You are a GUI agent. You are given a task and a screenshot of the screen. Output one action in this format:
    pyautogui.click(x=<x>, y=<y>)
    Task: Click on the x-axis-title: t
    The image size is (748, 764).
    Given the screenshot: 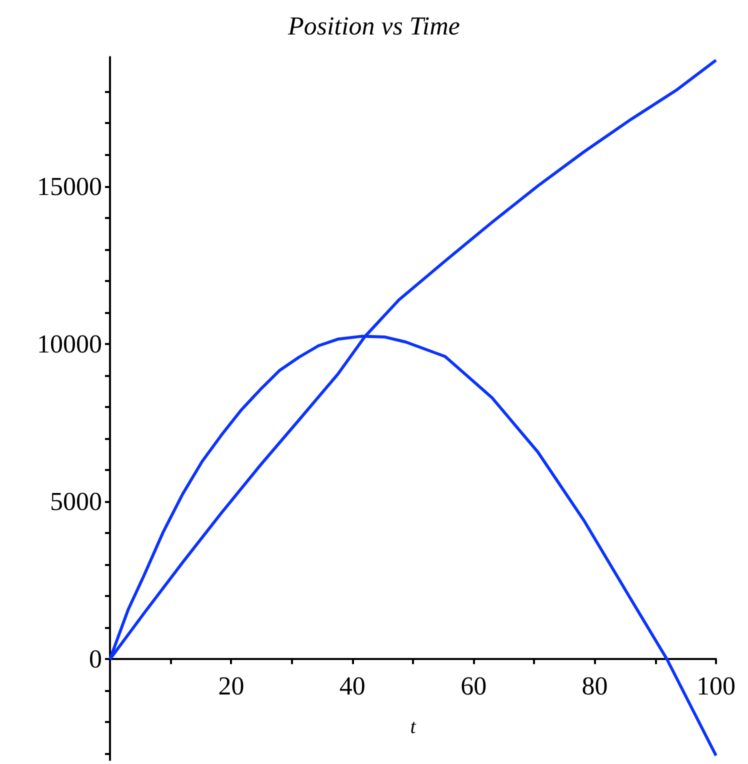 What is the action you would take?
    pyautogui.click(x=413, y=727)
    